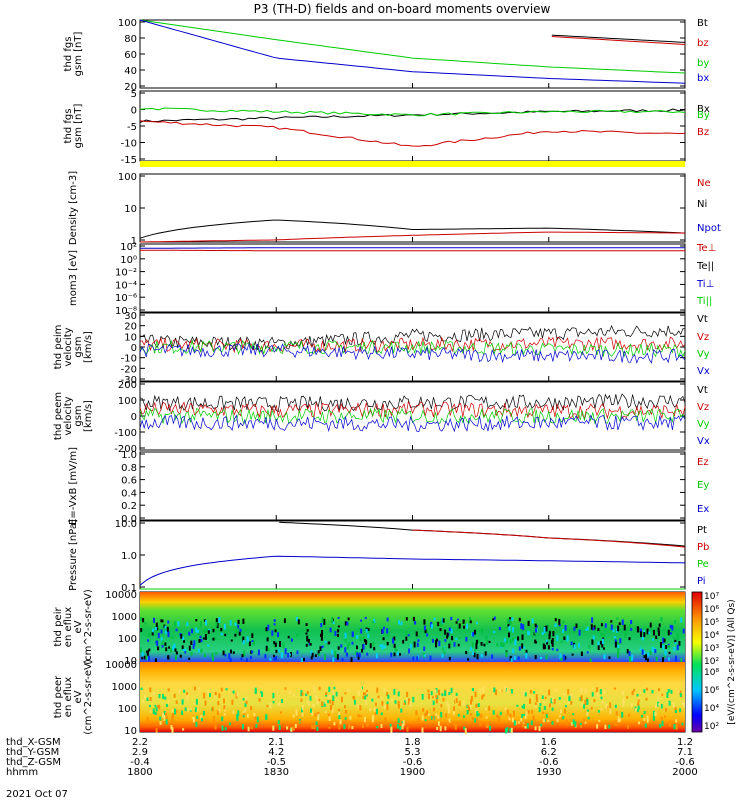 The width and height of the screenshot is (750, 800). Describe the element at coordinates (412, 278) in the screenshot. I see `panel-frame` at that location.